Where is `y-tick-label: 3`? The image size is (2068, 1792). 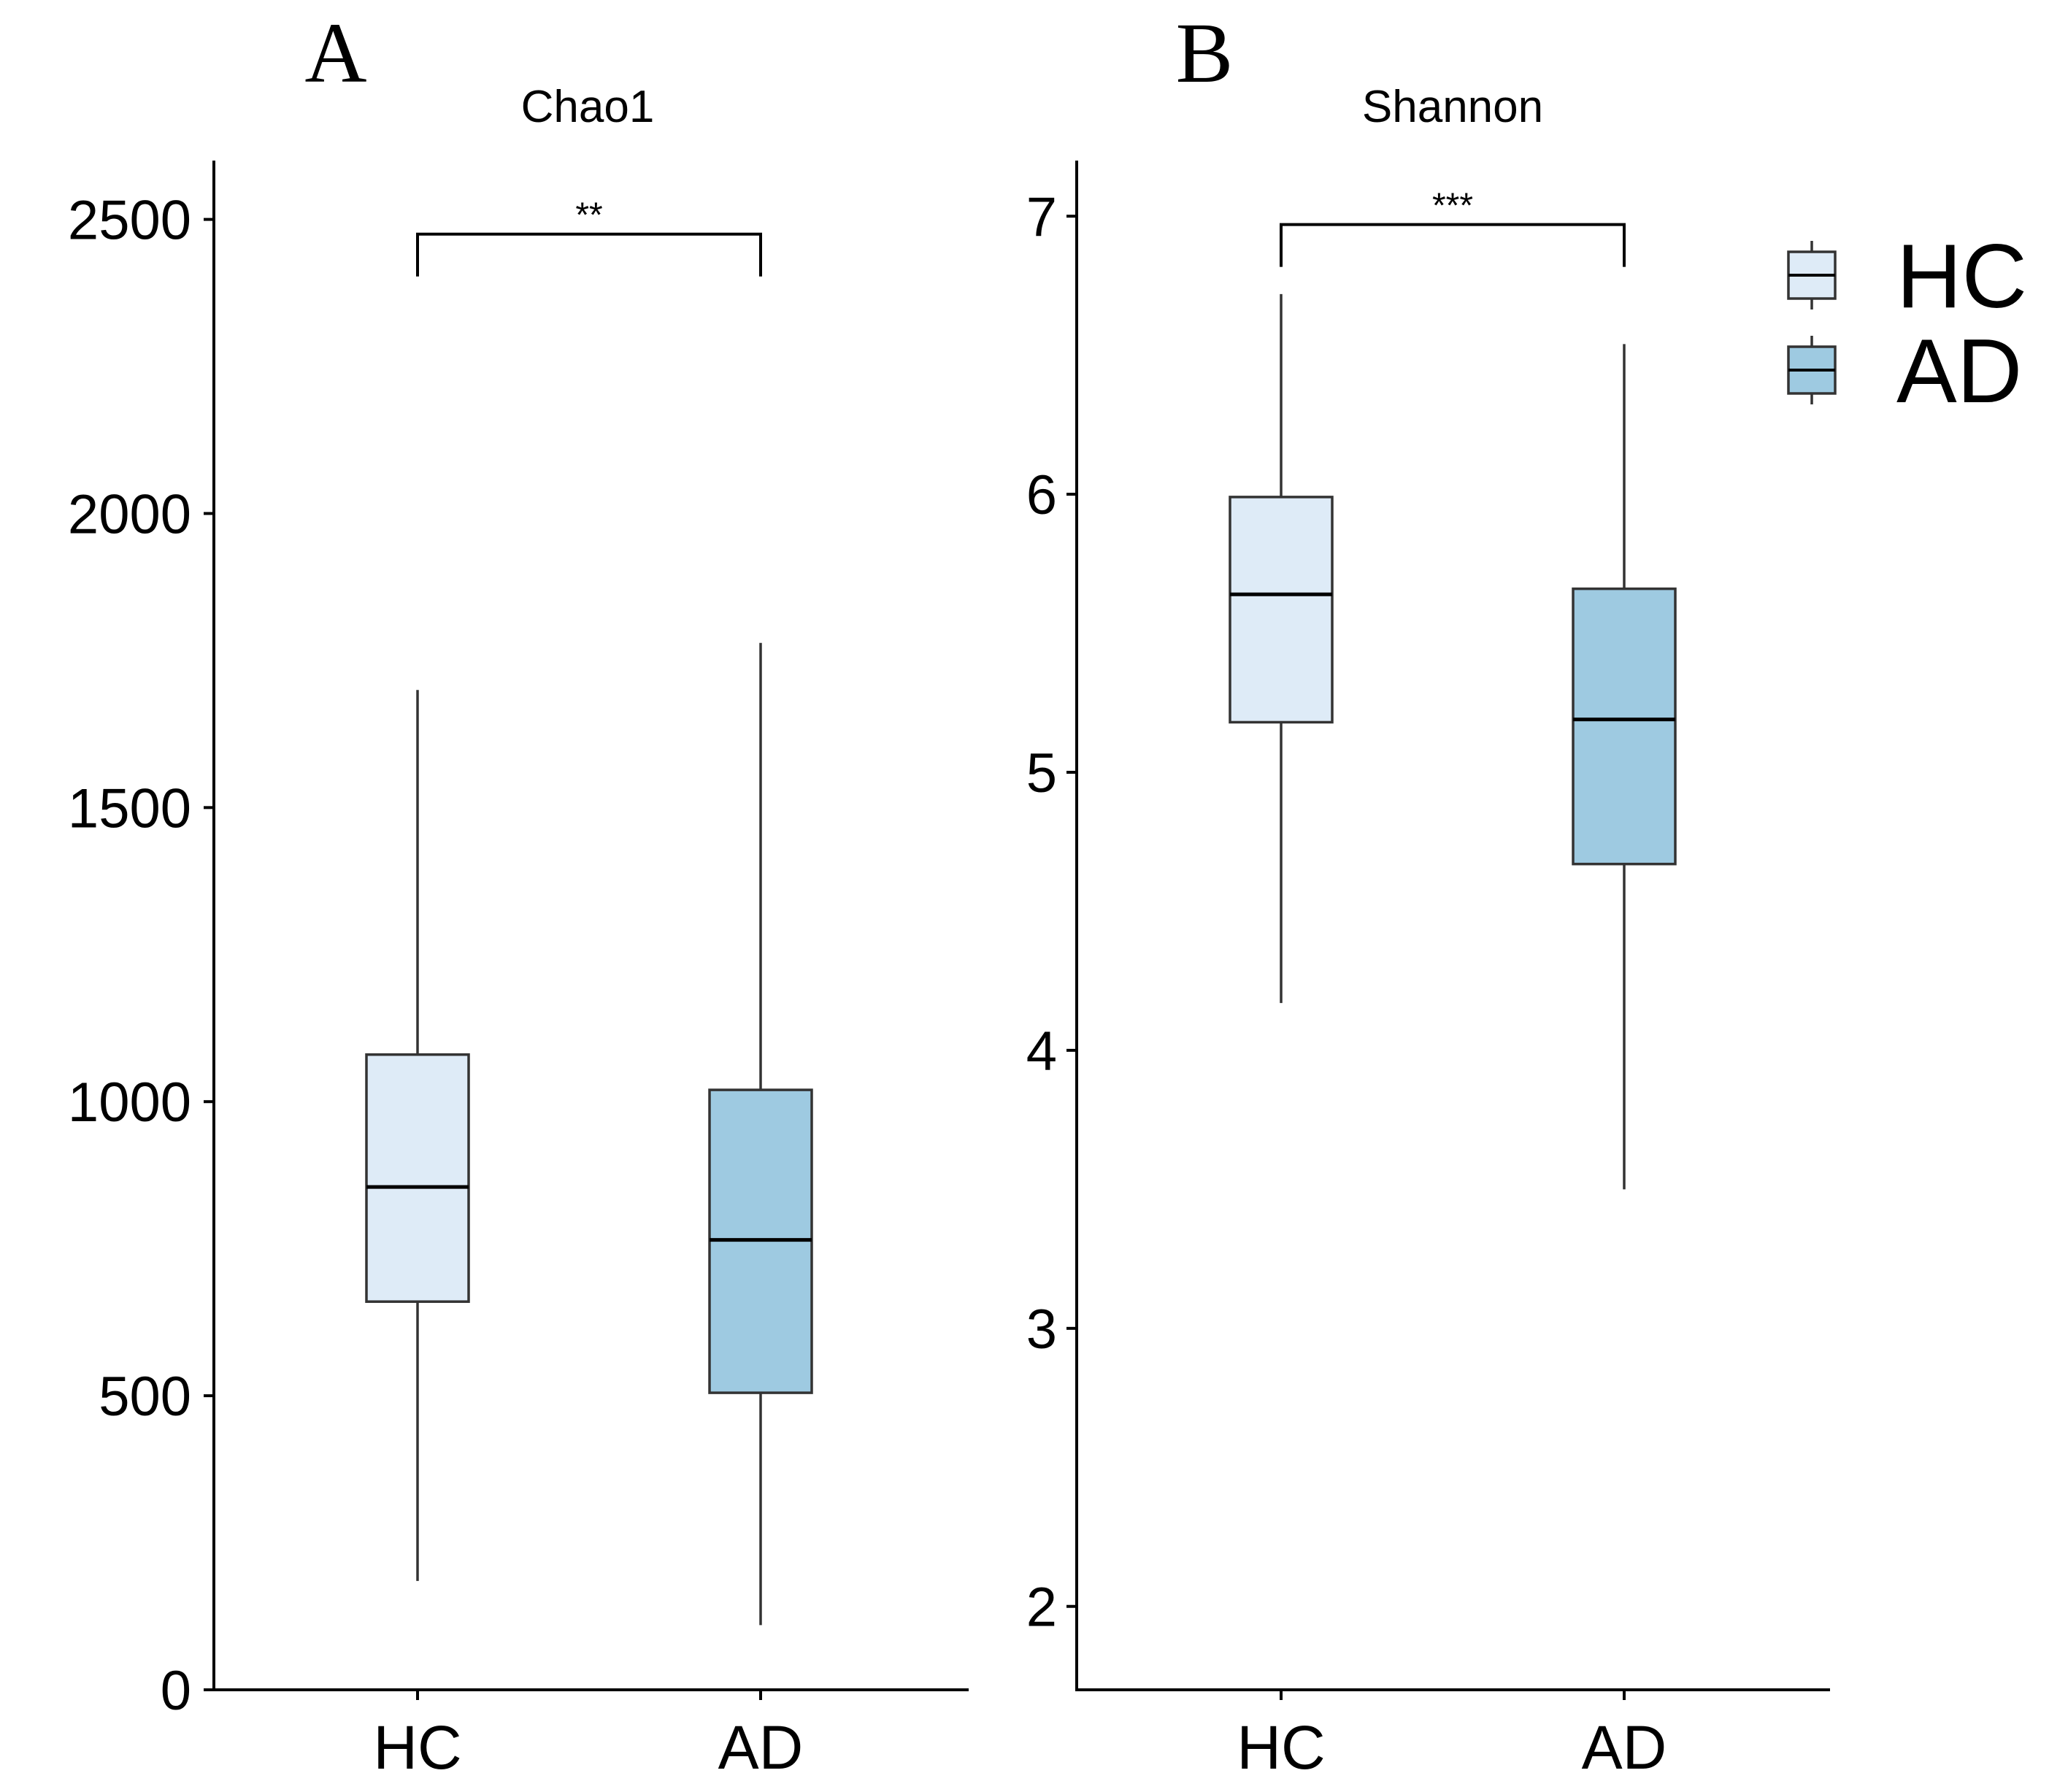 y-tick-label: 3 is located at coordinates (1041, 1330).